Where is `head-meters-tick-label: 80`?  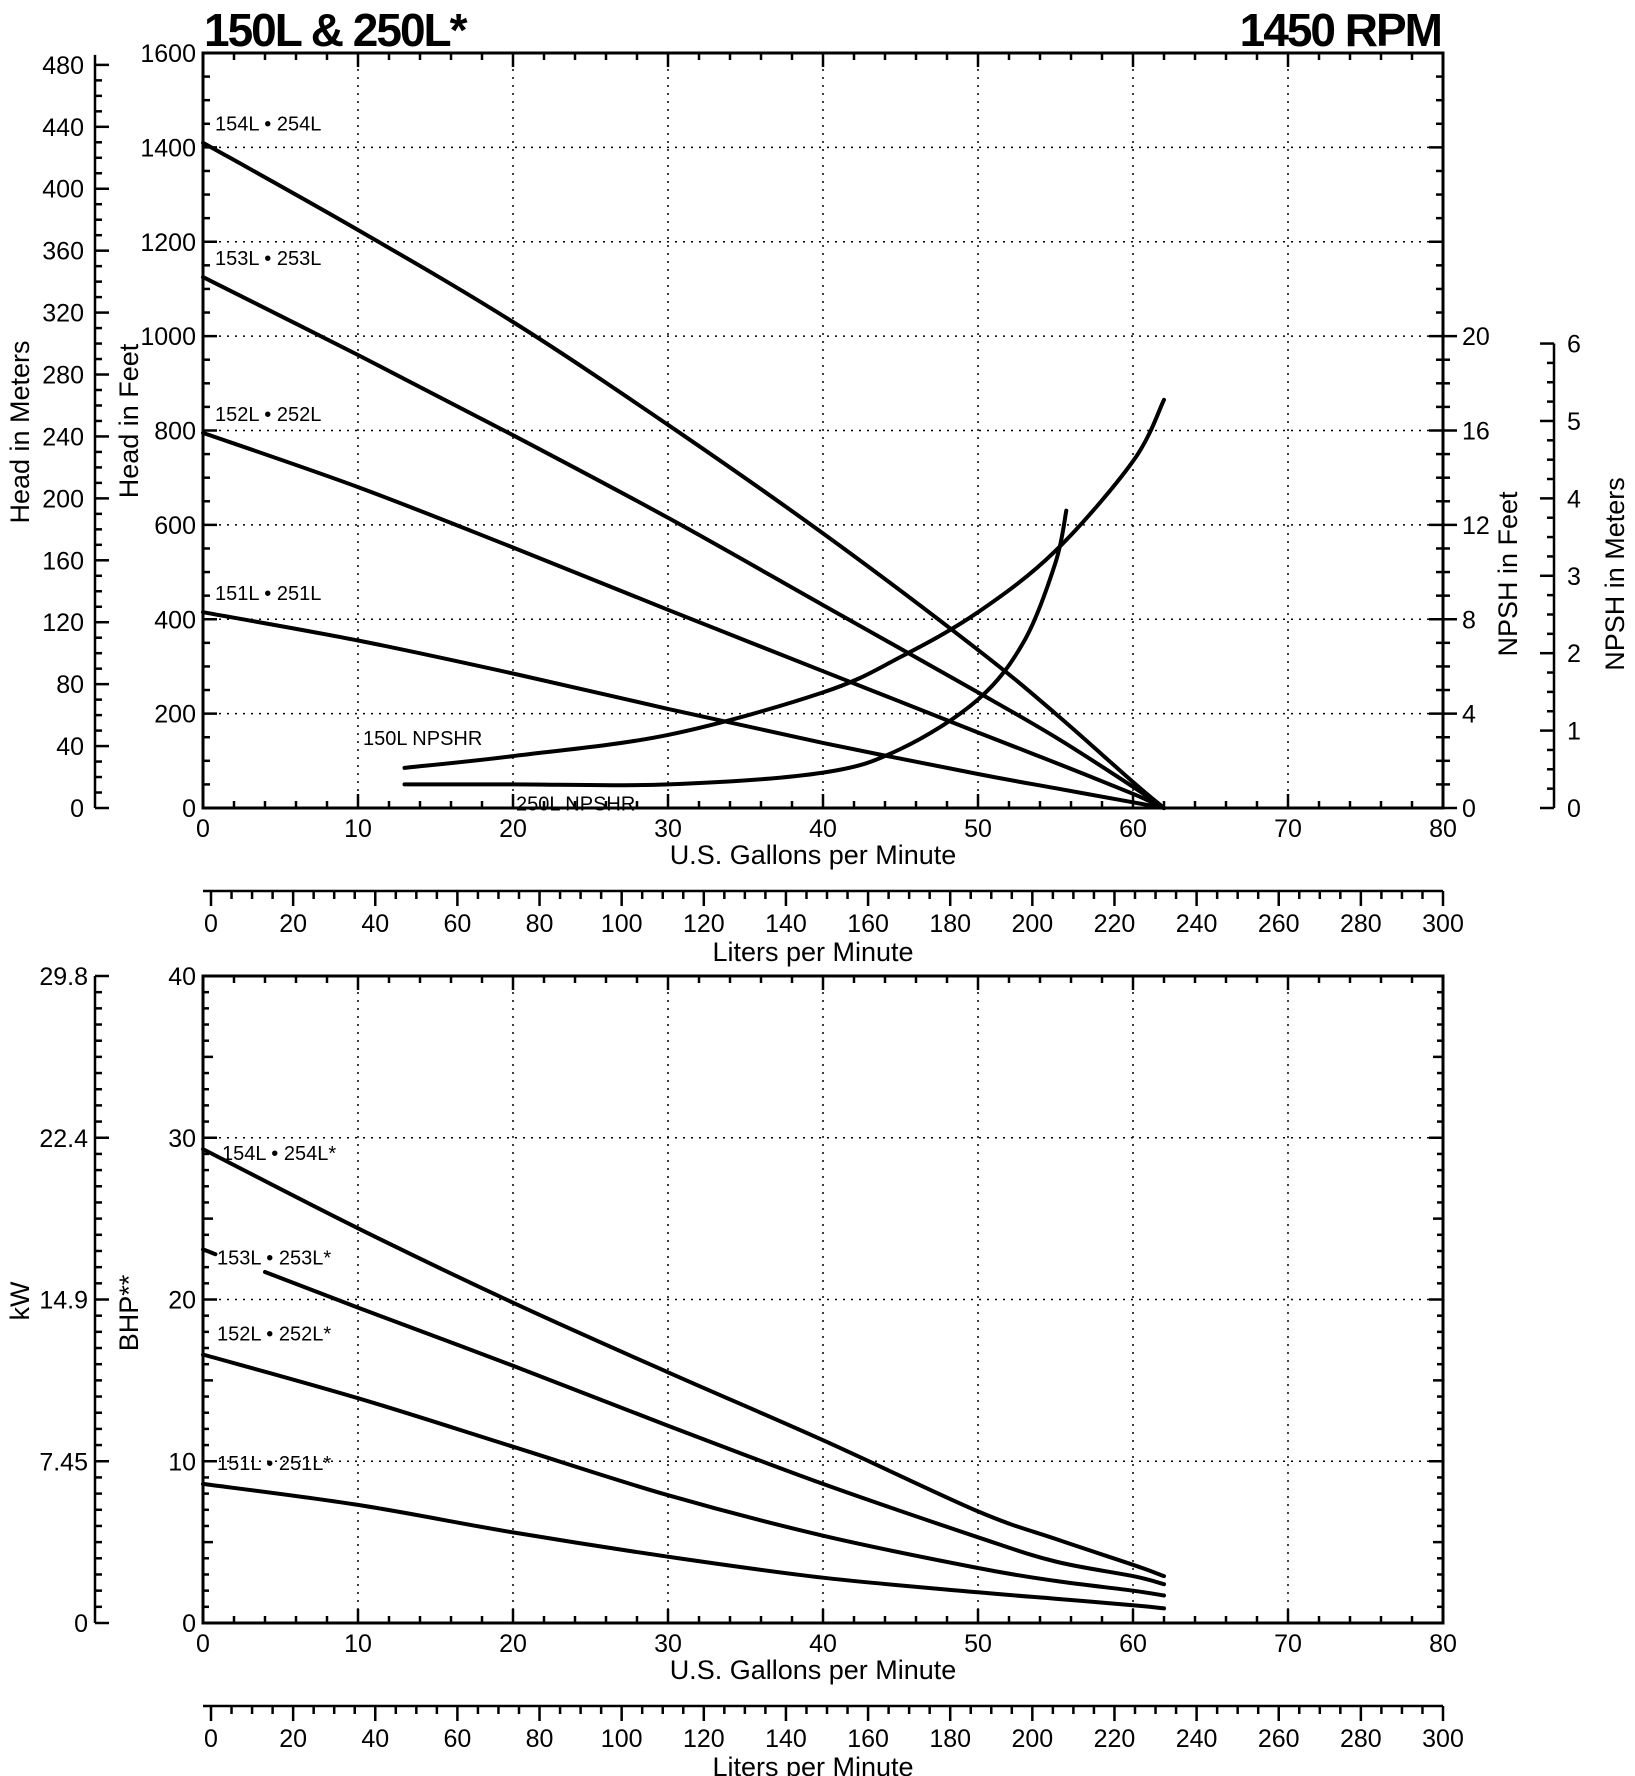
head-meters-tick-label: 80 is located at coordinates (70, 685).